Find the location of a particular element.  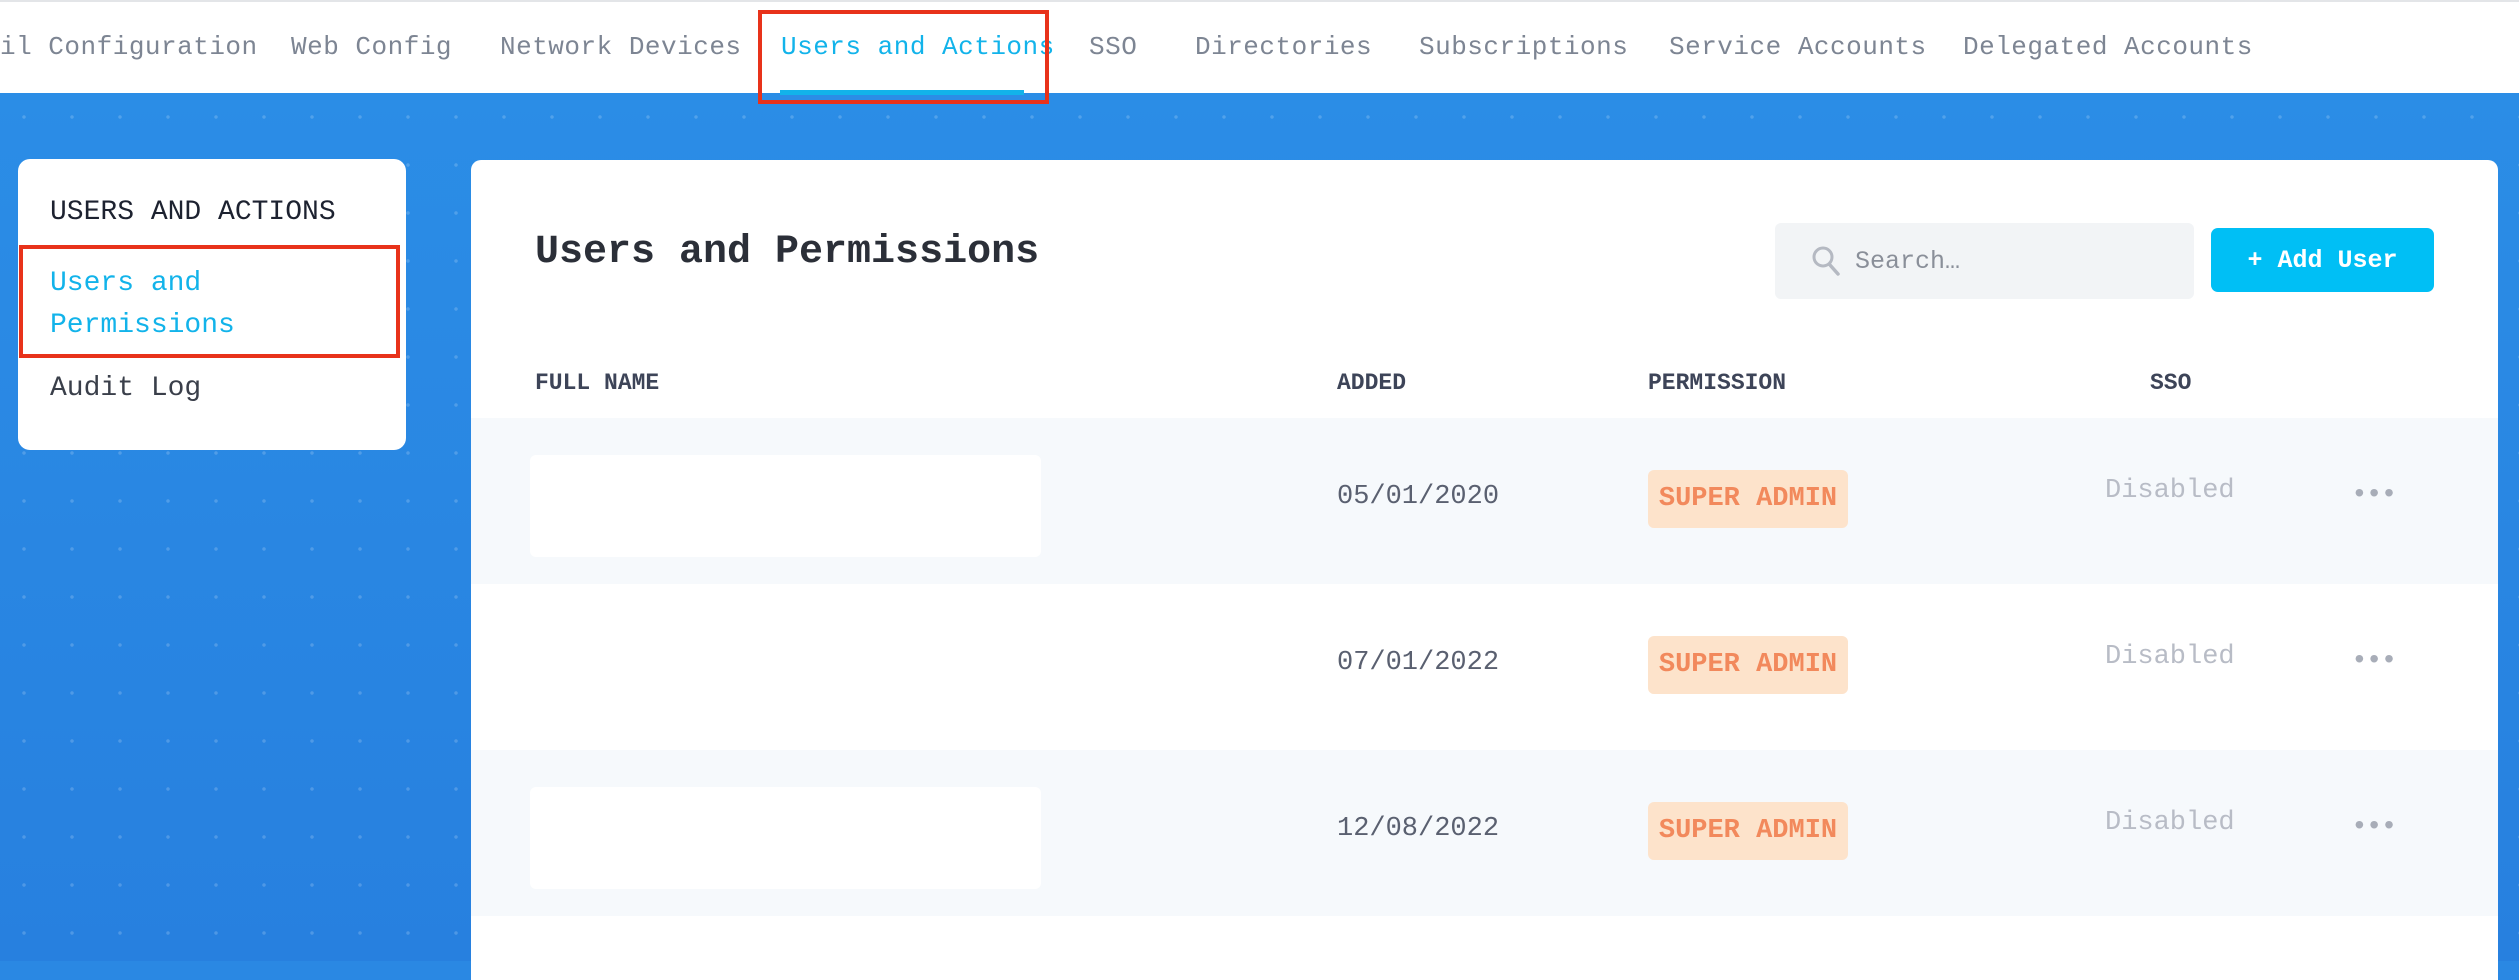

tab-delegated-accounts: Delegated Accounts is located at coordinates (2108, 47).